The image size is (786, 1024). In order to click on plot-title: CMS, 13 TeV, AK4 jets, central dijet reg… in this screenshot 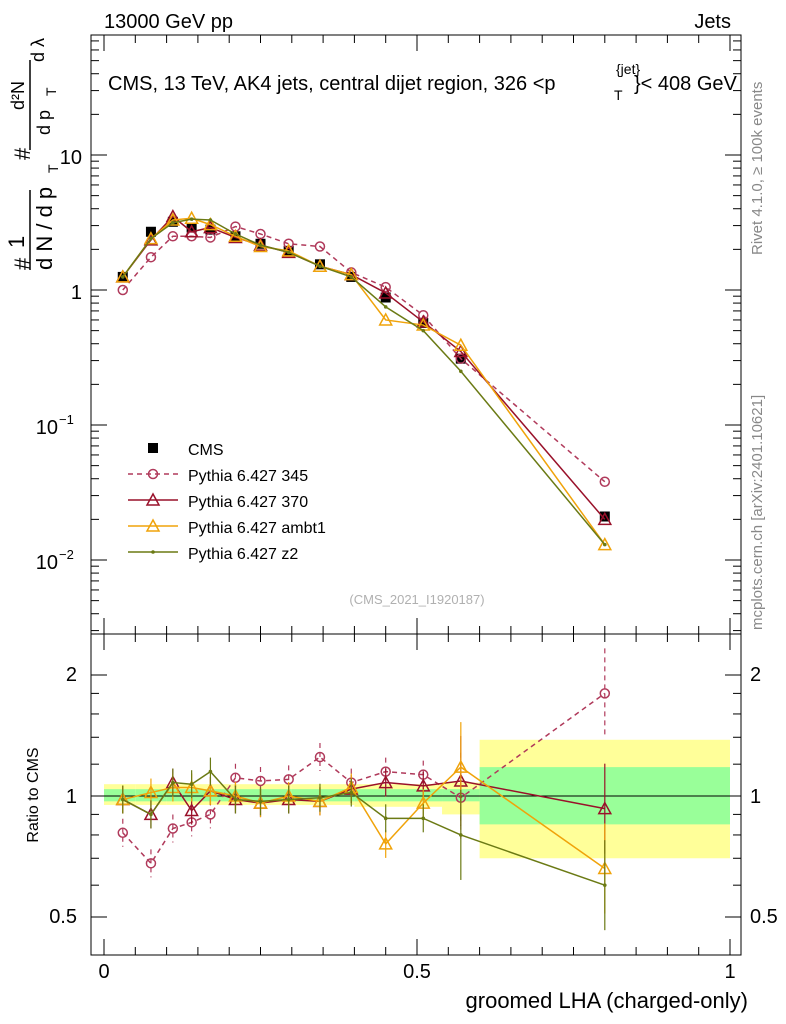, I will do `click(423, 82)`.